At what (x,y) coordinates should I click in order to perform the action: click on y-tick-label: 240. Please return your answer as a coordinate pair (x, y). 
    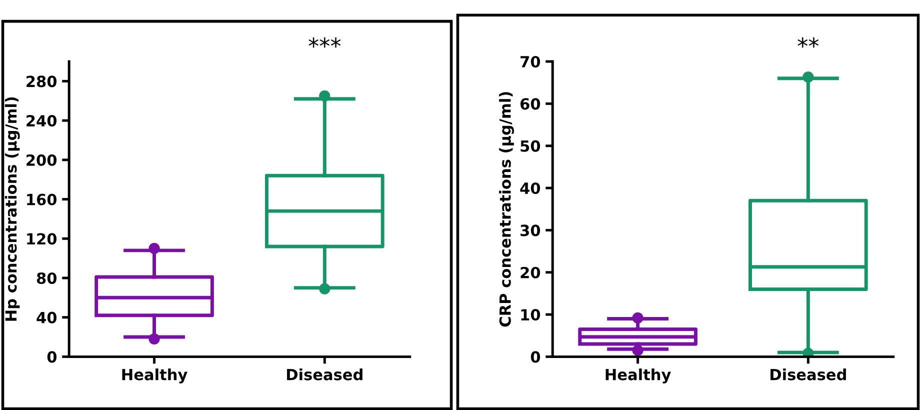
    Looking at the image, I should click on (41, 121).